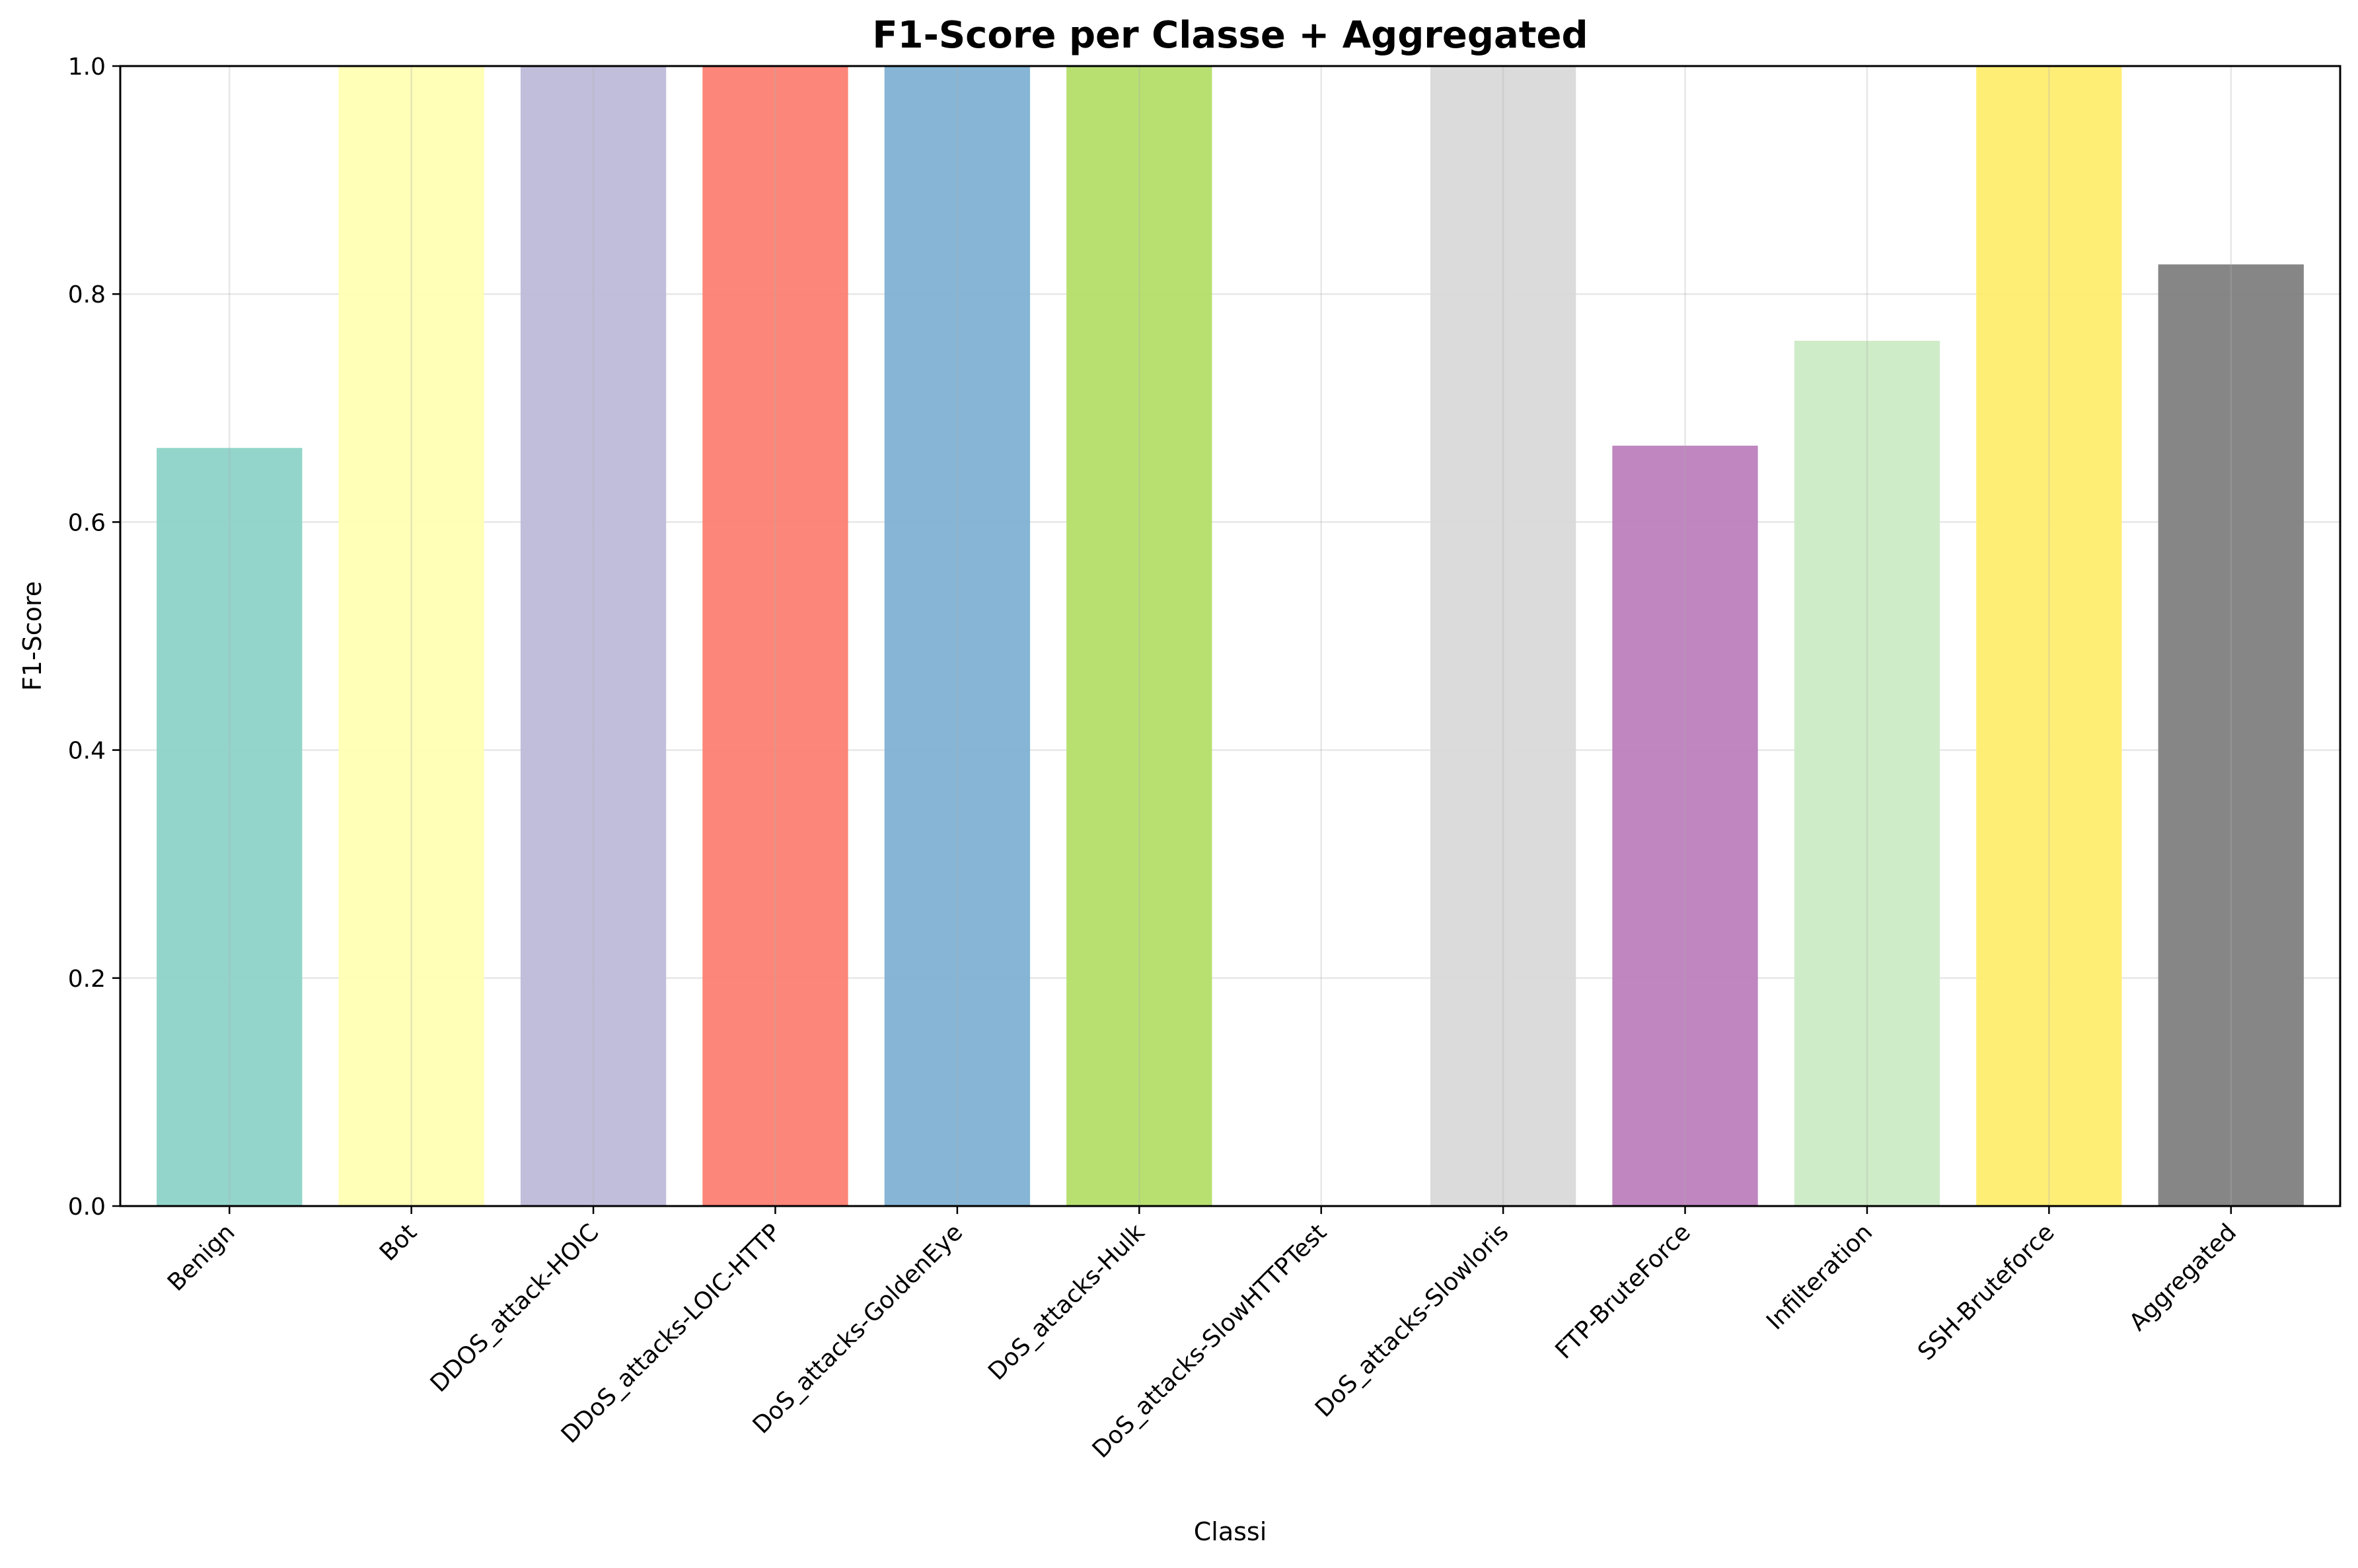 This screenshot has height=1568, width=2358. What do you see at coordinates (87, 67) in the screenshot?
I see `y-tick-label: 1.0` at bounding box center [87, 67].